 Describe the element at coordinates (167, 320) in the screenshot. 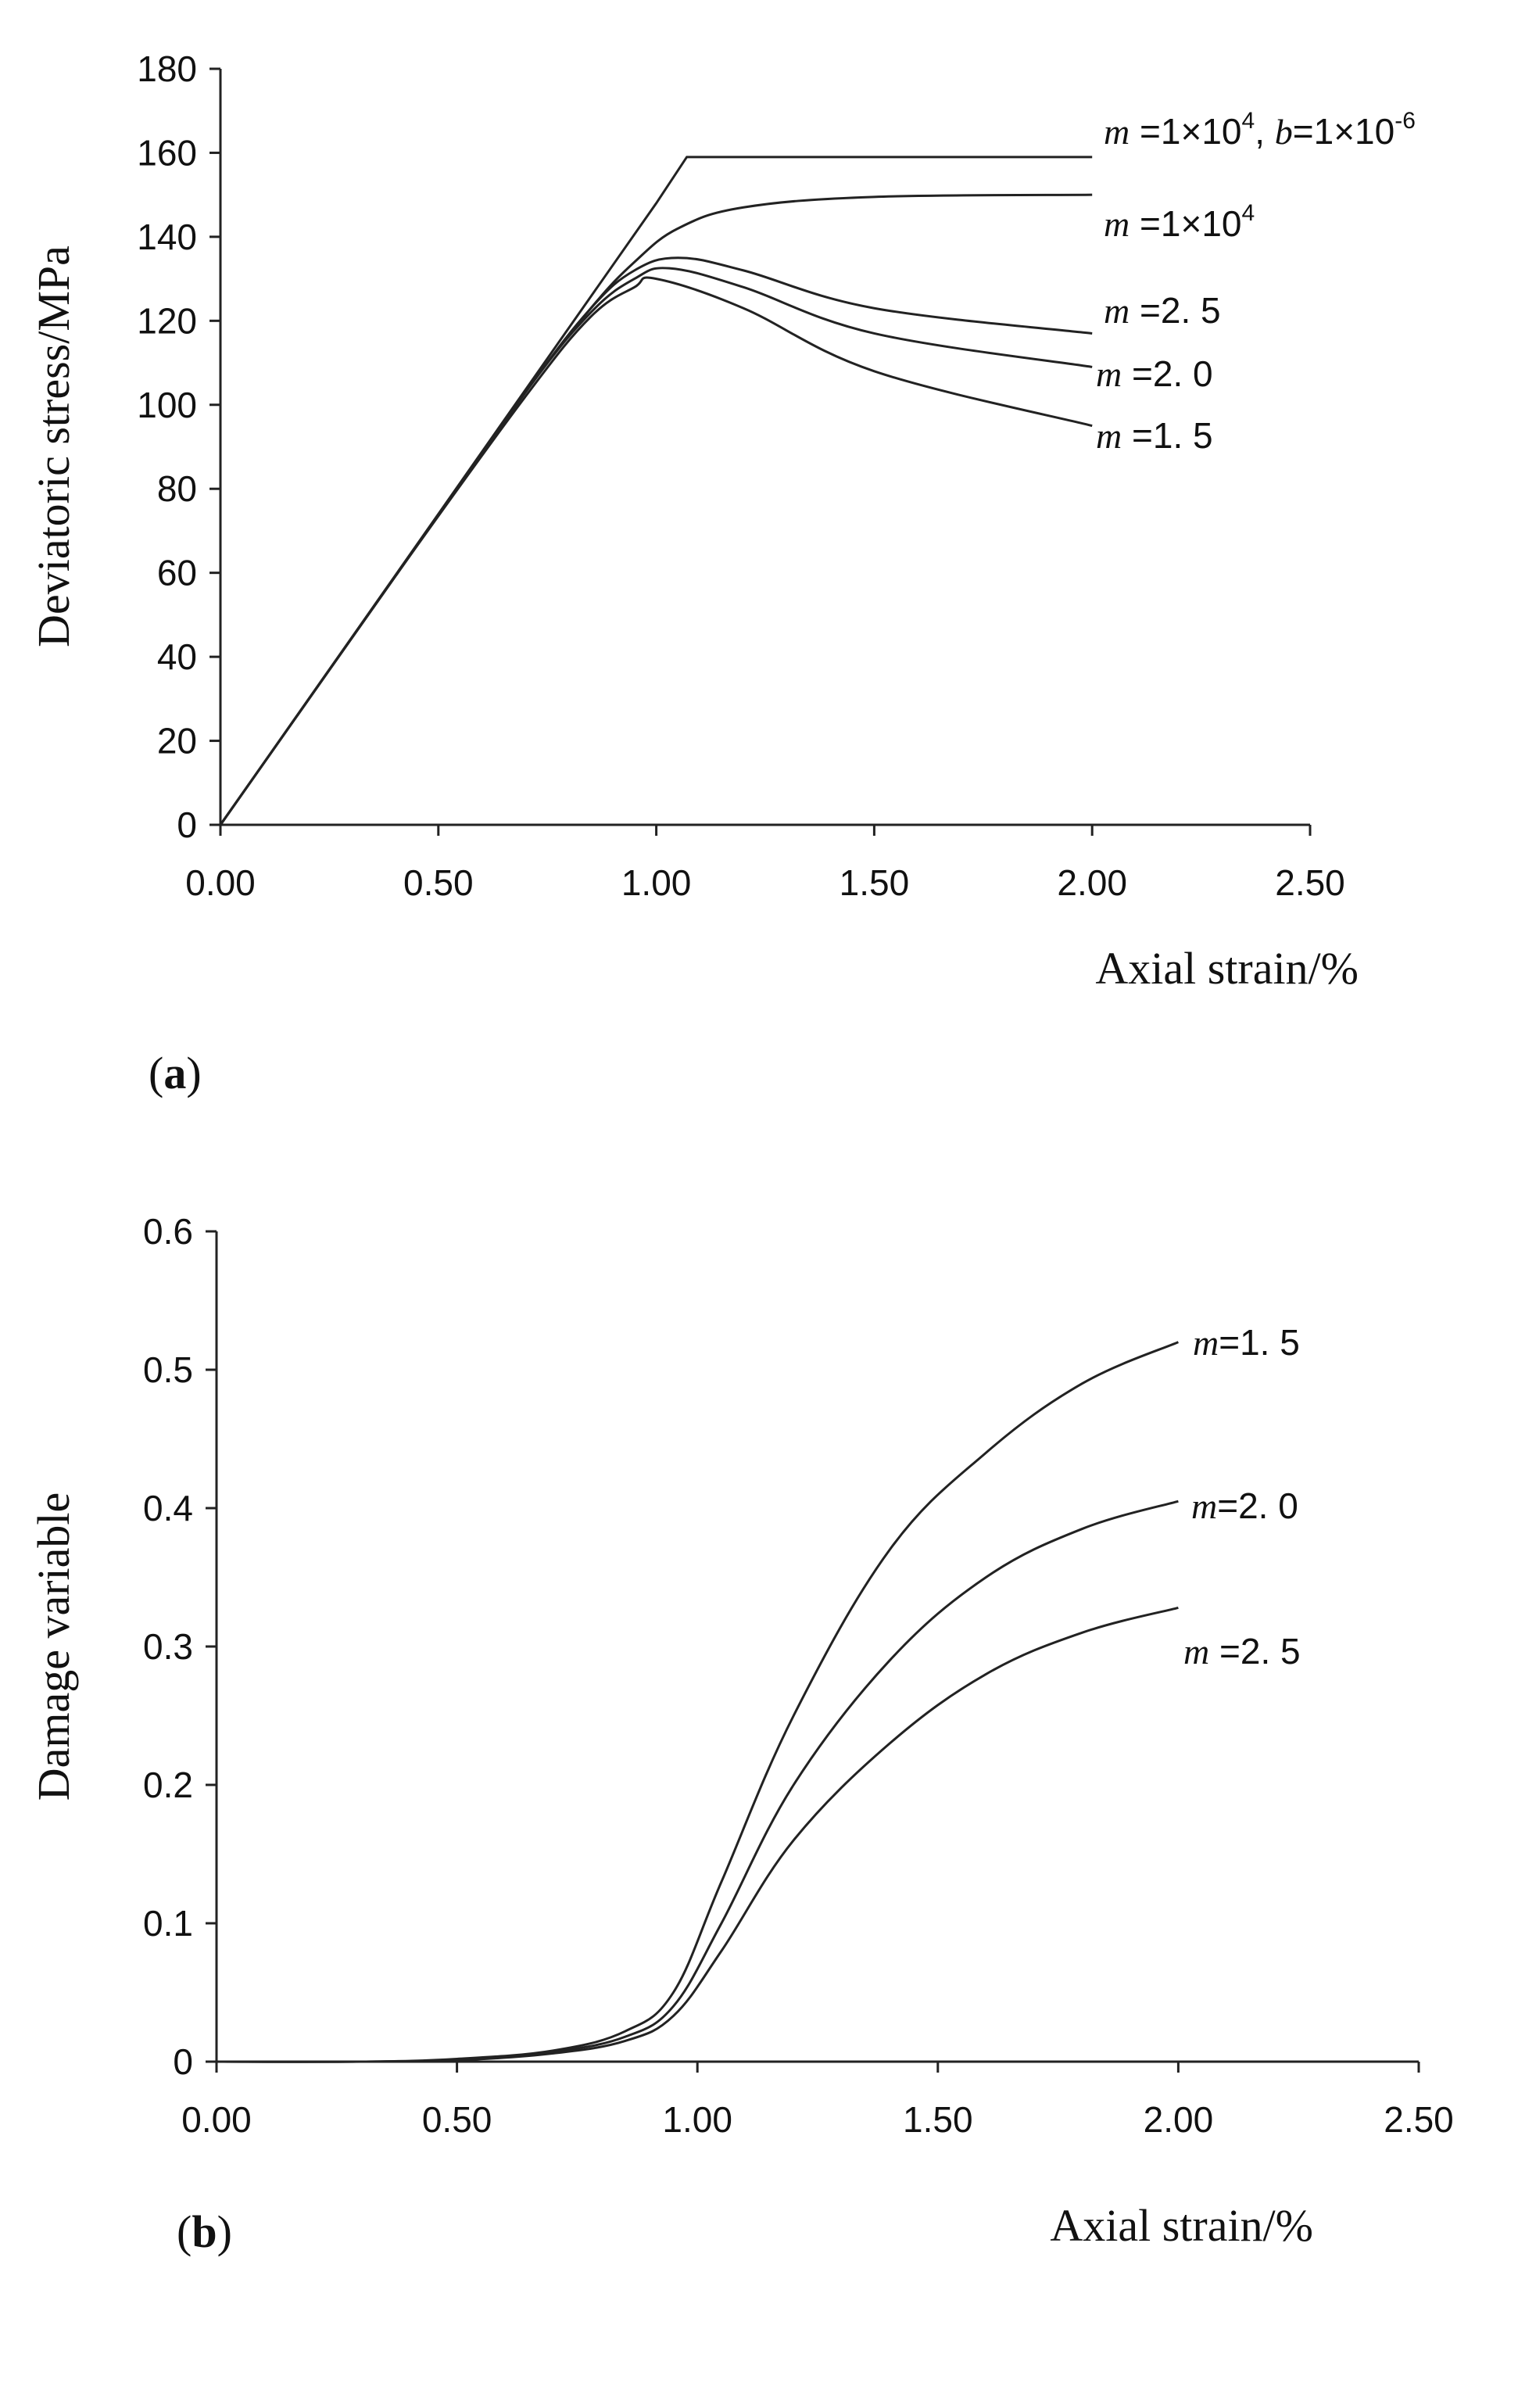

I see `y-tick-label: 120` at that location.